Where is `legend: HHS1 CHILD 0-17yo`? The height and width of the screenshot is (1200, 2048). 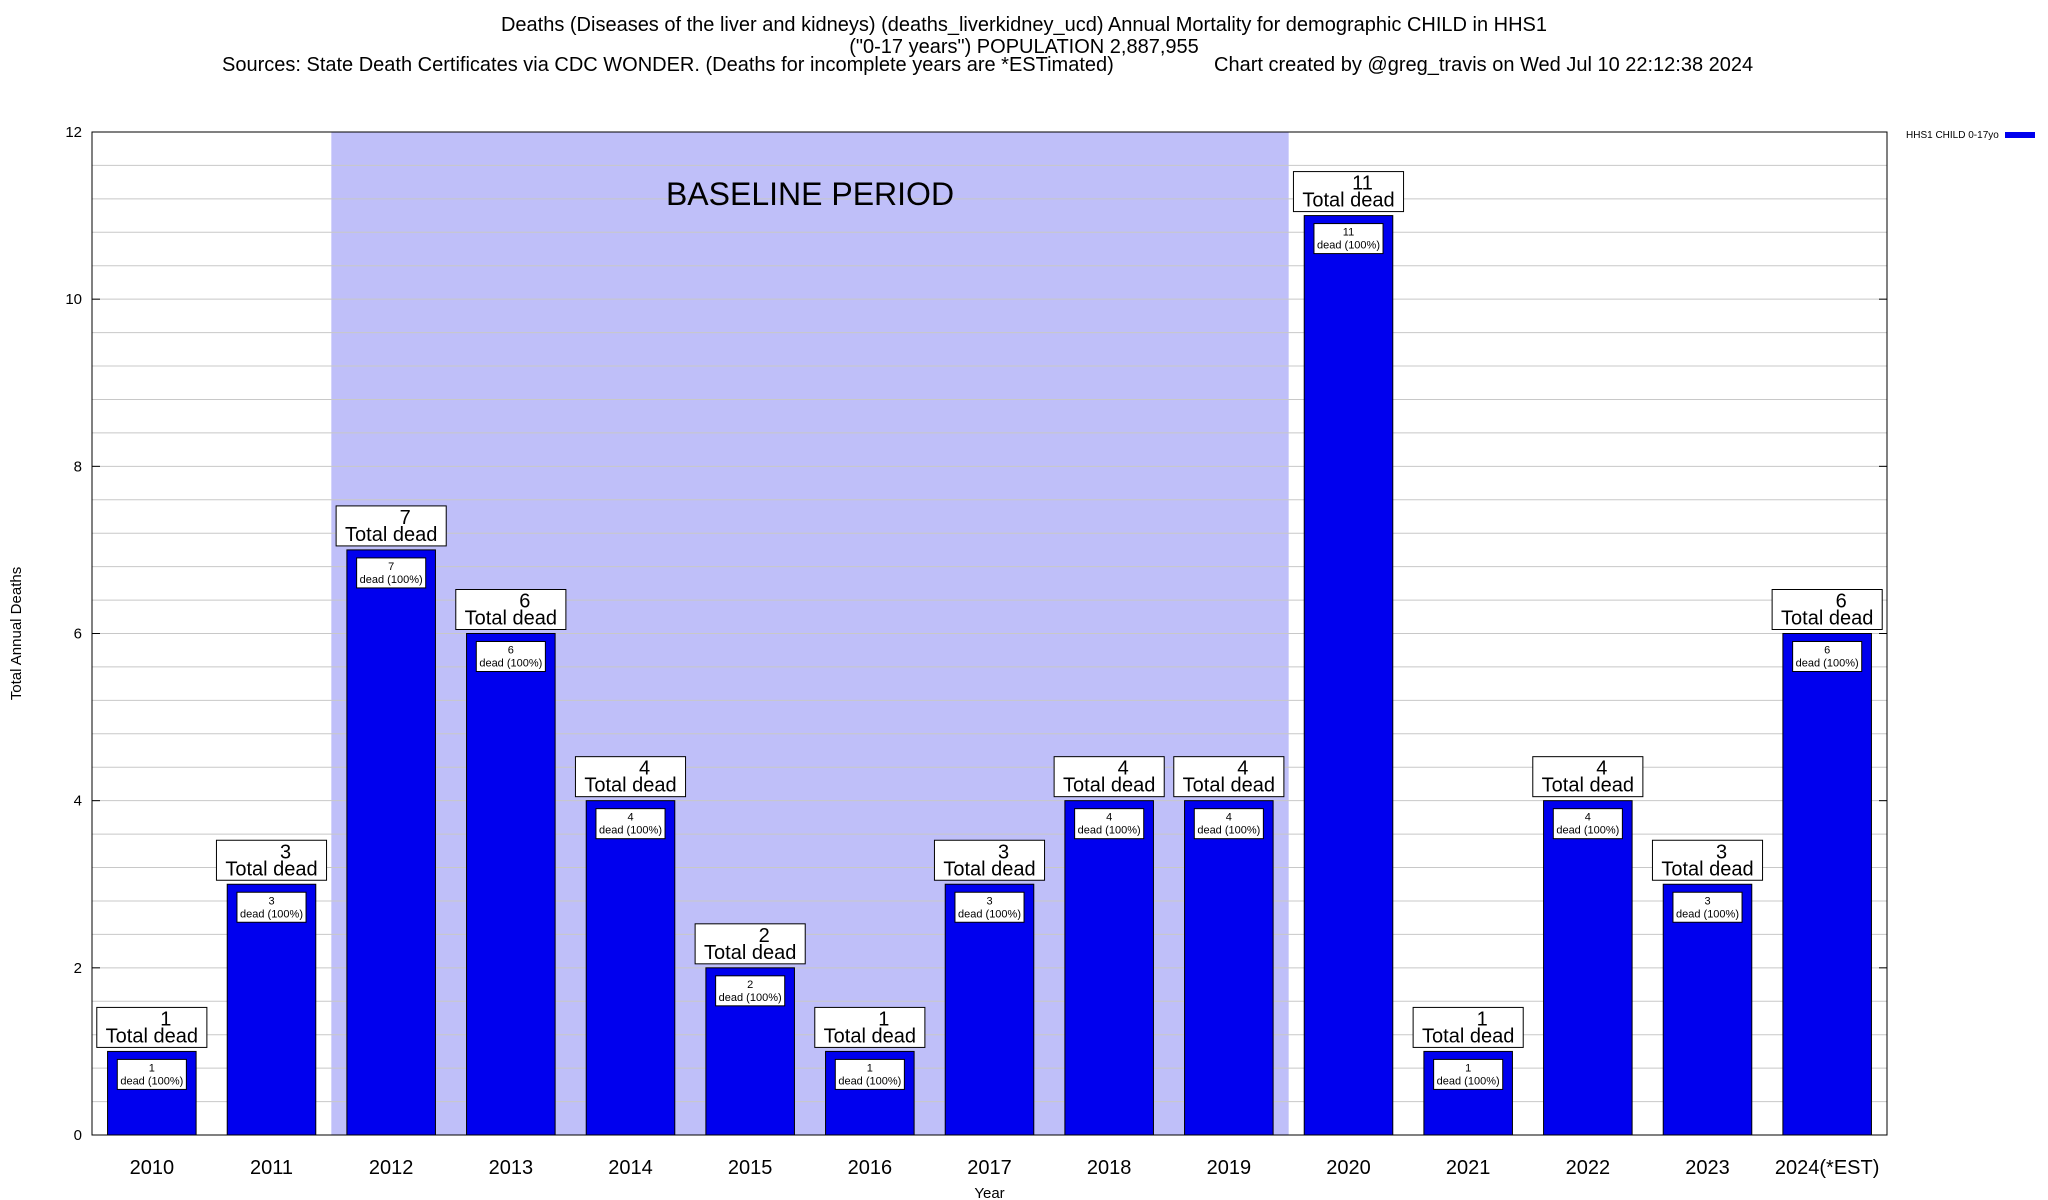 legend: HHS1 CHILD 0-17yo is located at coordinates (1970, 135).